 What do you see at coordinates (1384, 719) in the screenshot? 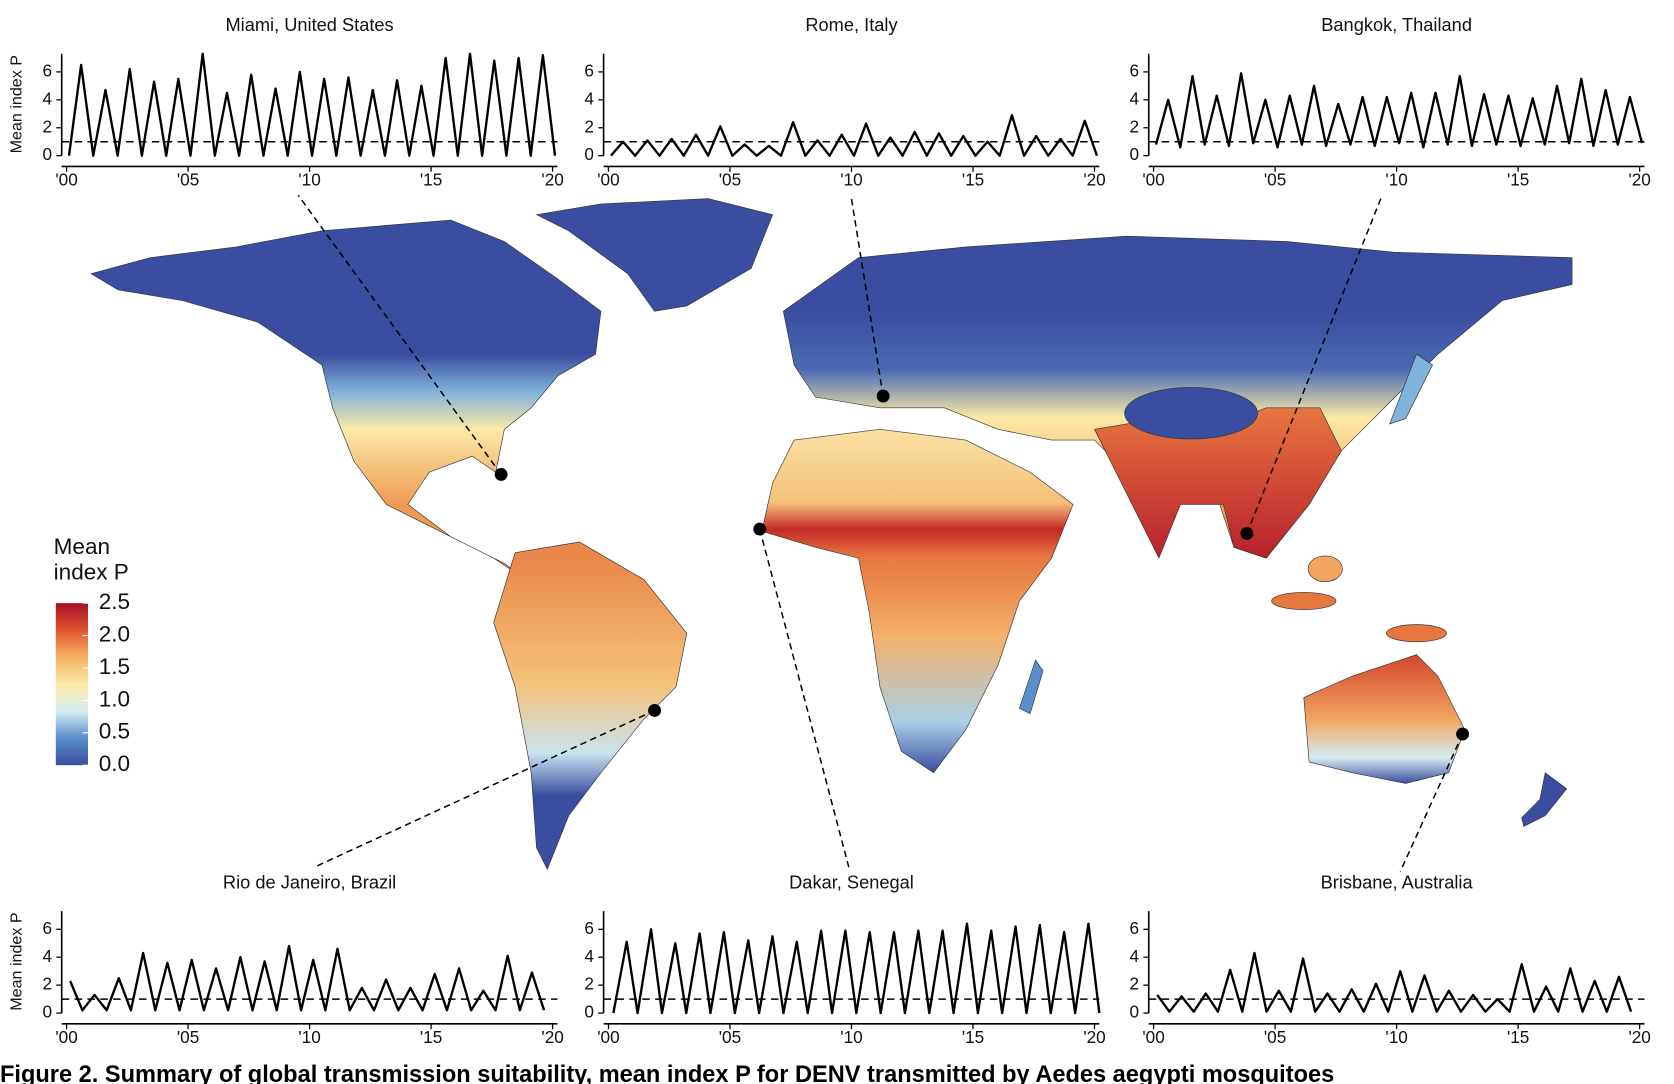
I see `australia` at bounding box center [1384, 719].